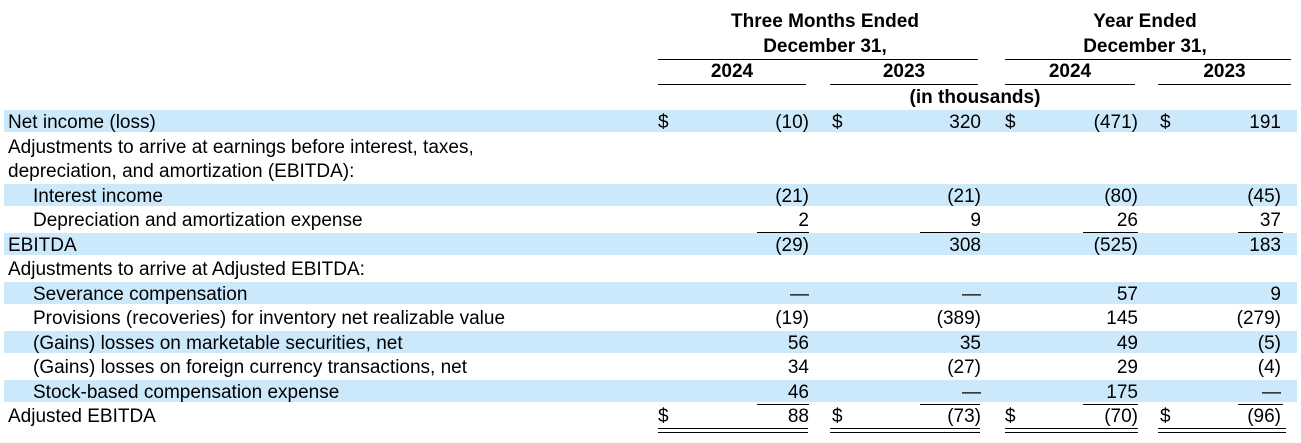 This screenshot has height=443, width=1301. I want to click on row-value: (525), so click(1115, 245).